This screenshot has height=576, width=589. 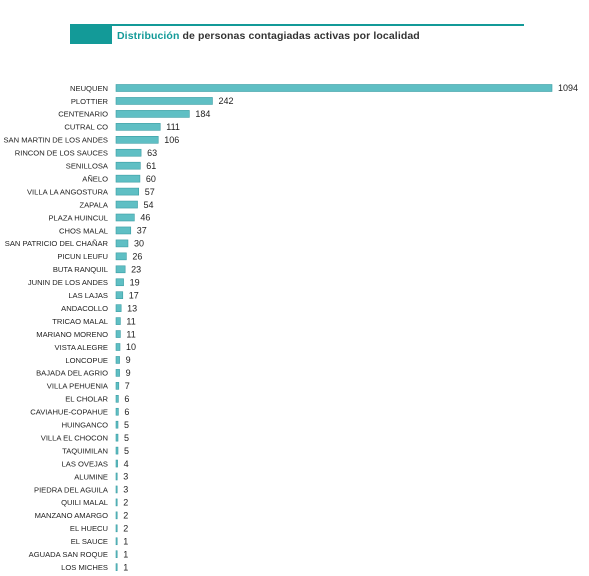 I want to click on category-label: LOS MICHES, so click(x=84, y=567).